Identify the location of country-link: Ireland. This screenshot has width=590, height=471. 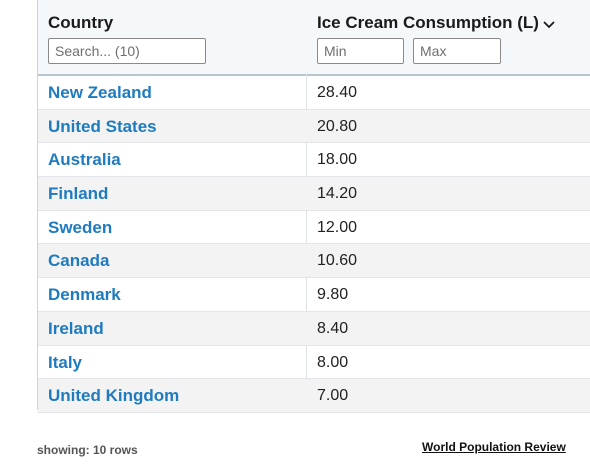
(76, 328).